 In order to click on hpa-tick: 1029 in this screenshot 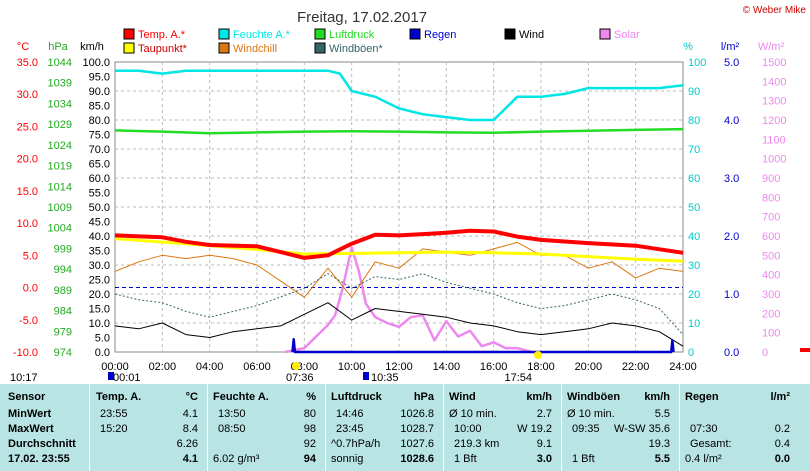, I will do `click(60, 125)`.